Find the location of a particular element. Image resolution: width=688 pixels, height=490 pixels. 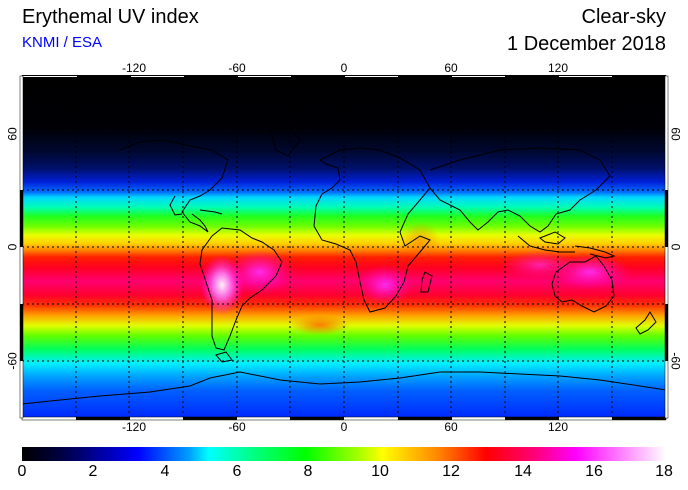

colorbar-label: 0 is located at coordinates (22, 471).